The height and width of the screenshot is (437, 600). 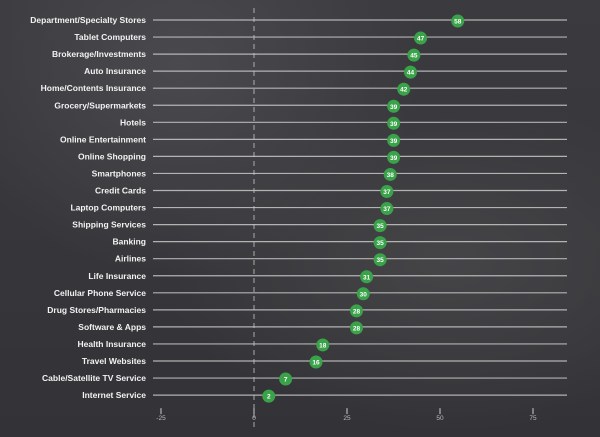 What do you see at coordinates (110, 37) in the screenshot?
I see `category-label: Tablet Computers` at bounding box center [110, 37].